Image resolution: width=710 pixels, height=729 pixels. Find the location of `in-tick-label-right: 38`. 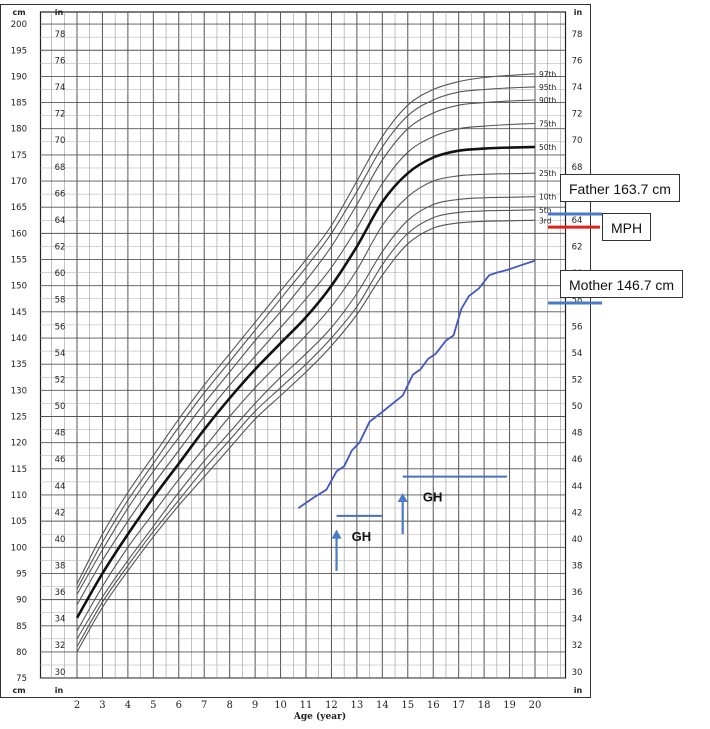

in-tick-label-right: 38 is located at coordinates (577, 567).